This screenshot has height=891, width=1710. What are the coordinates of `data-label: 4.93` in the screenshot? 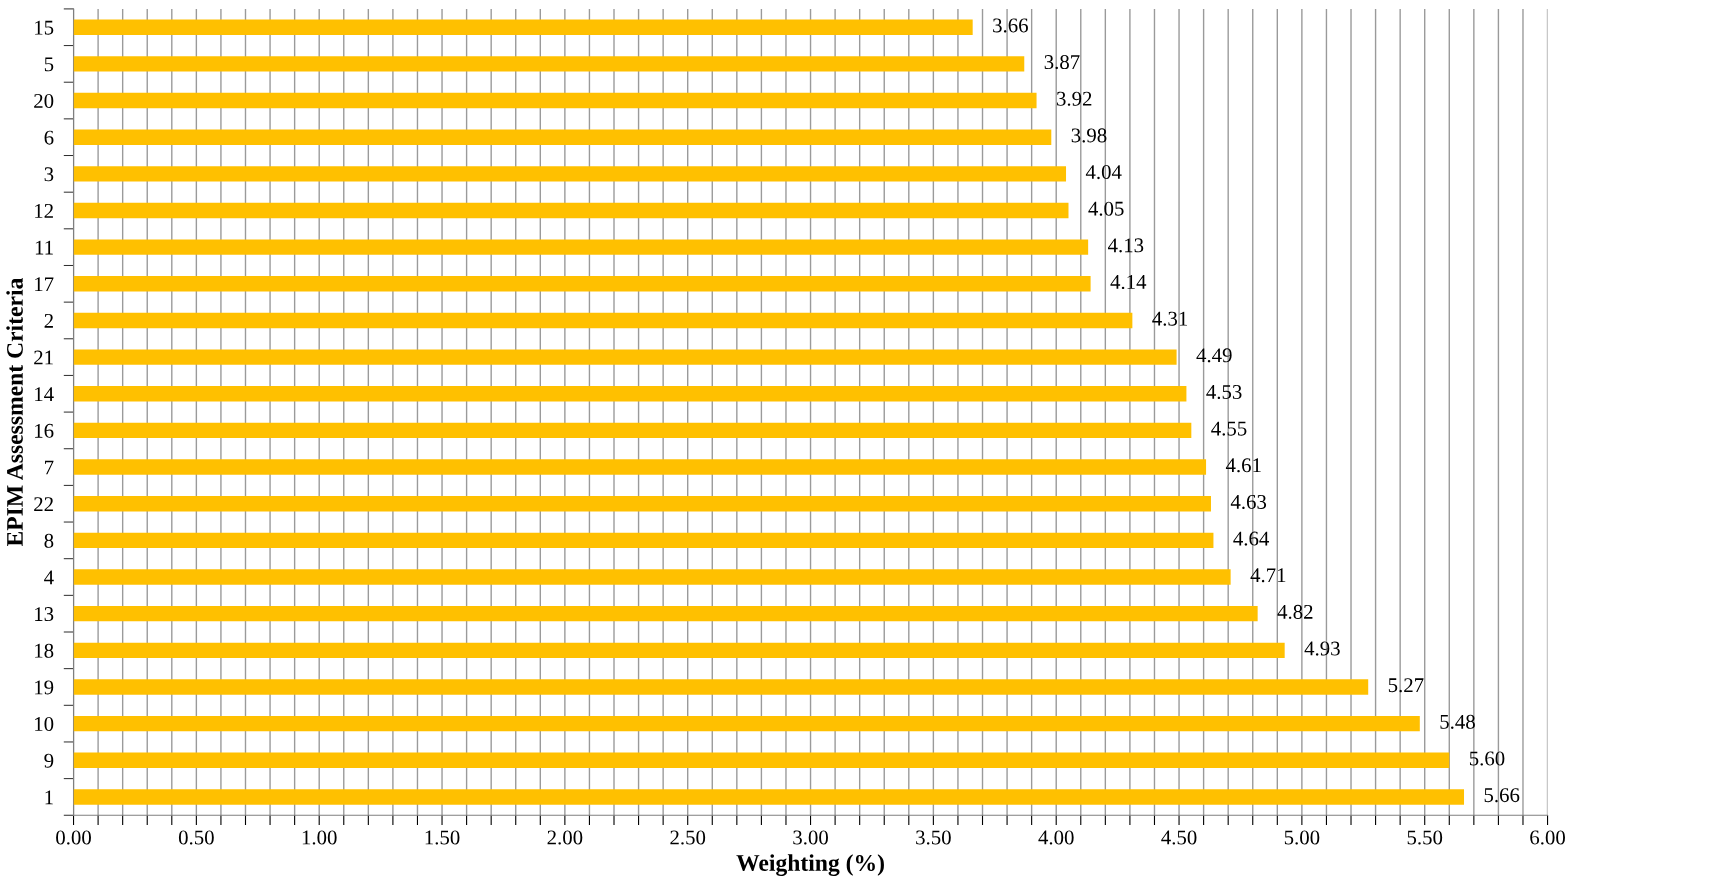 It's located at (1322, 648).